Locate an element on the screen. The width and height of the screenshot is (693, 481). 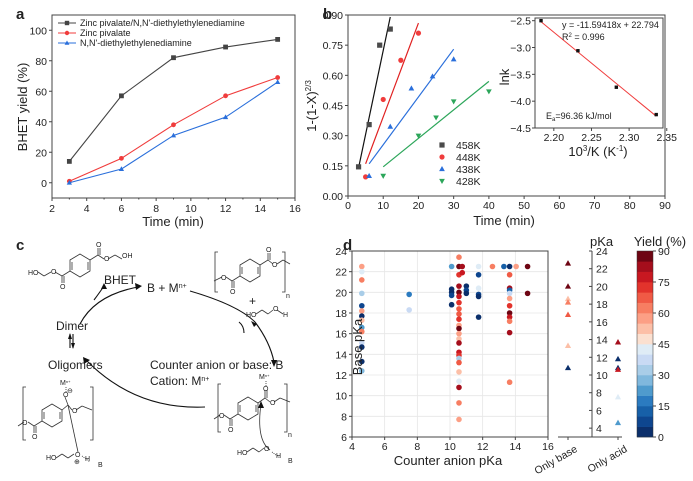
panel-d-y-tick-label: 6 is located at coordinates (344, 438).